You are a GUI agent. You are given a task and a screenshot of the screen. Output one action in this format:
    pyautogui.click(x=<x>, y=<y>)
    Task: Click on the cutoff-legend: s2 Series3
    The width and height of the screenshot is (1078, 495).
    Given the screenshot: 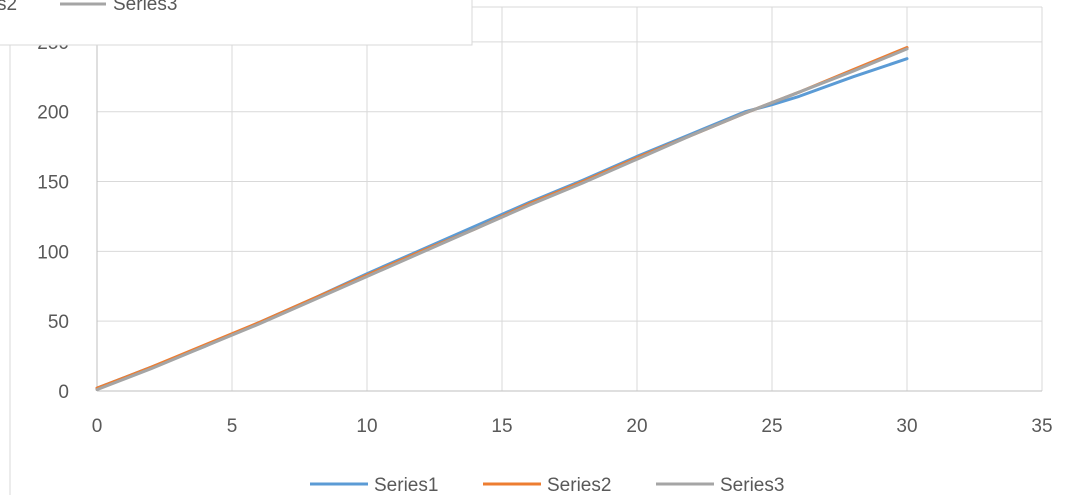 What is the action you would take?
    pyautogui.click(x=236, y=23)
    